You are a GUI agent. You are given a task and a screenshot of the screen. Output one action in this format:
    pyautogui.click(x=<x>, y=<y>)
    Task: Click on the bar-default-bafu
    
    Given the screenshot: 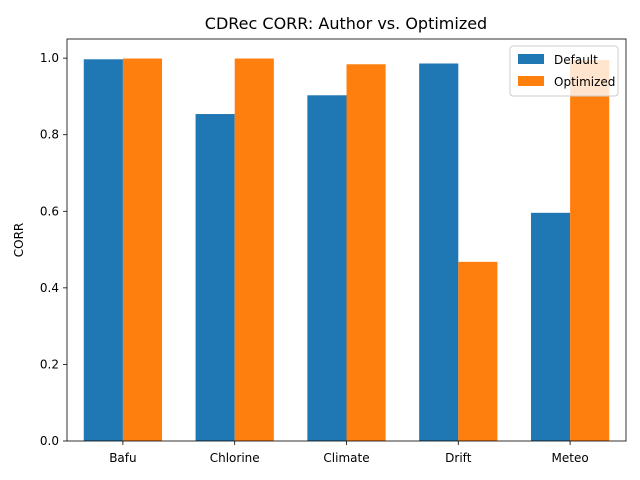 What is the action you would take?
    pyautogui.click(x=103, y=250)
    